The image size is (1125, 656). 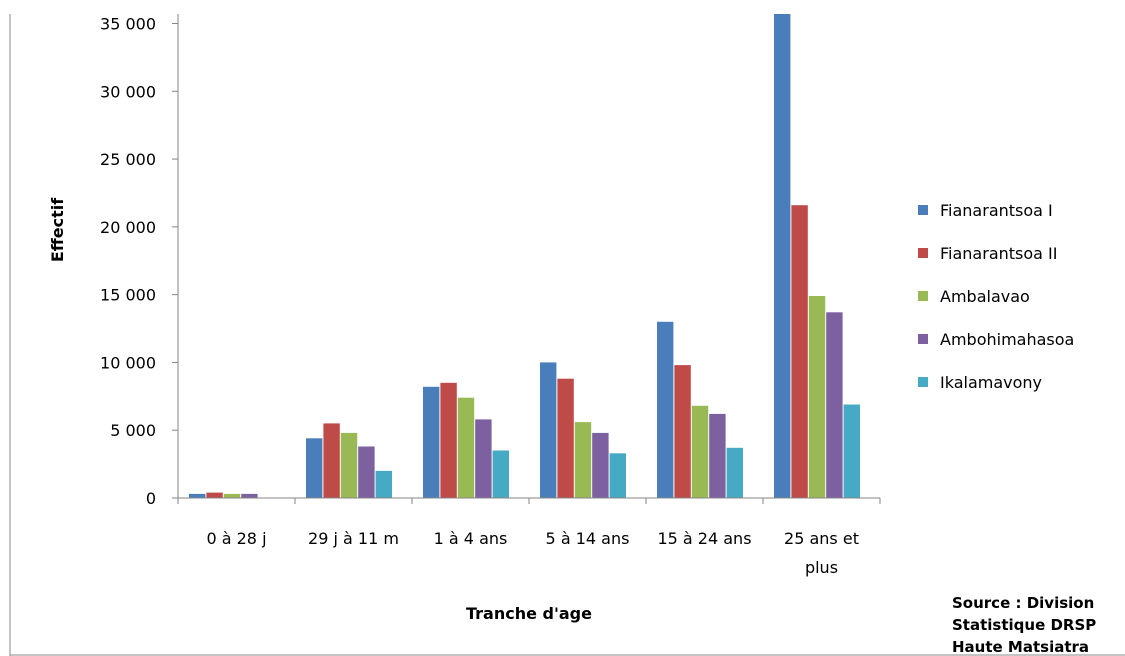 I want to click on x-axis-title: Tranche d'age, so click(x=529, y=613).